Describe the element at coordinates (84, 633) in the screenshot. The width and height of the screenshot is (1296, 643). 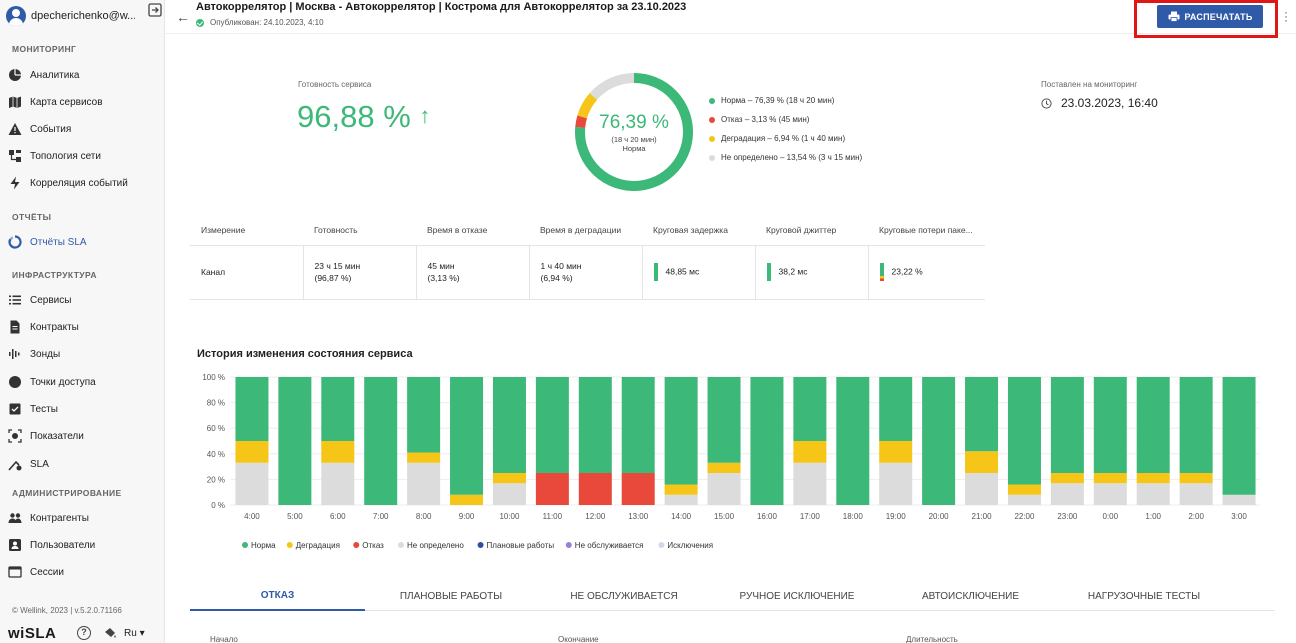
I see `help-icon: ?` at that location.